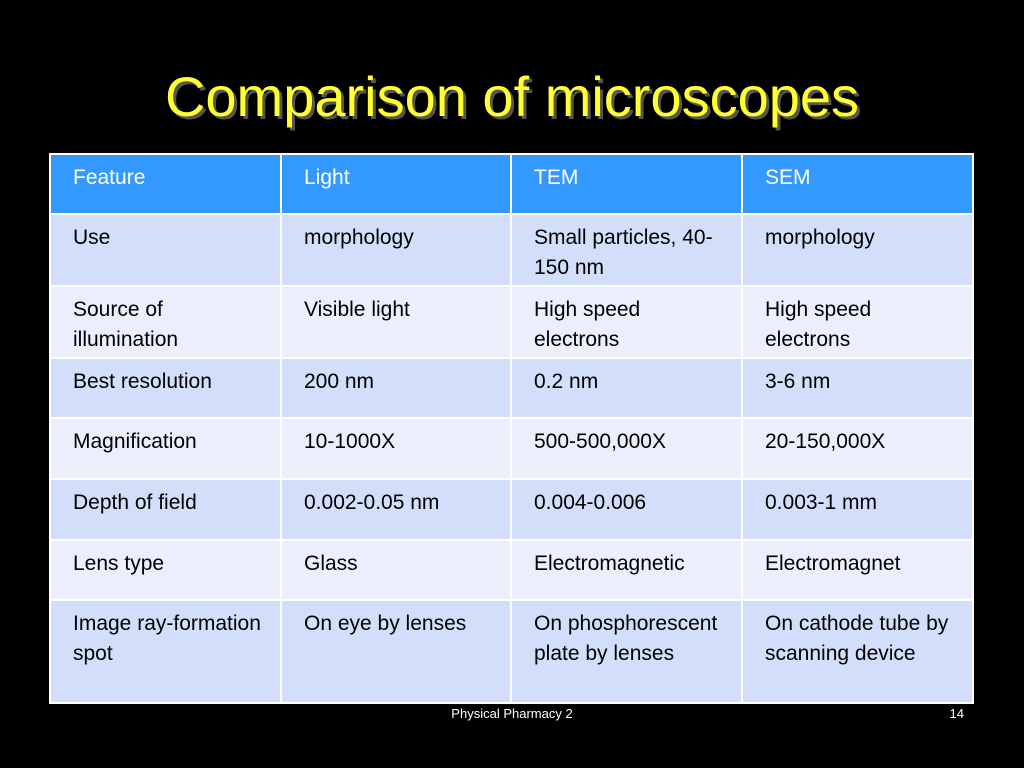 This screenshot has height=768, width=1024. I want to click on slide-title: Comparison of microscopes, so click(512, 96).